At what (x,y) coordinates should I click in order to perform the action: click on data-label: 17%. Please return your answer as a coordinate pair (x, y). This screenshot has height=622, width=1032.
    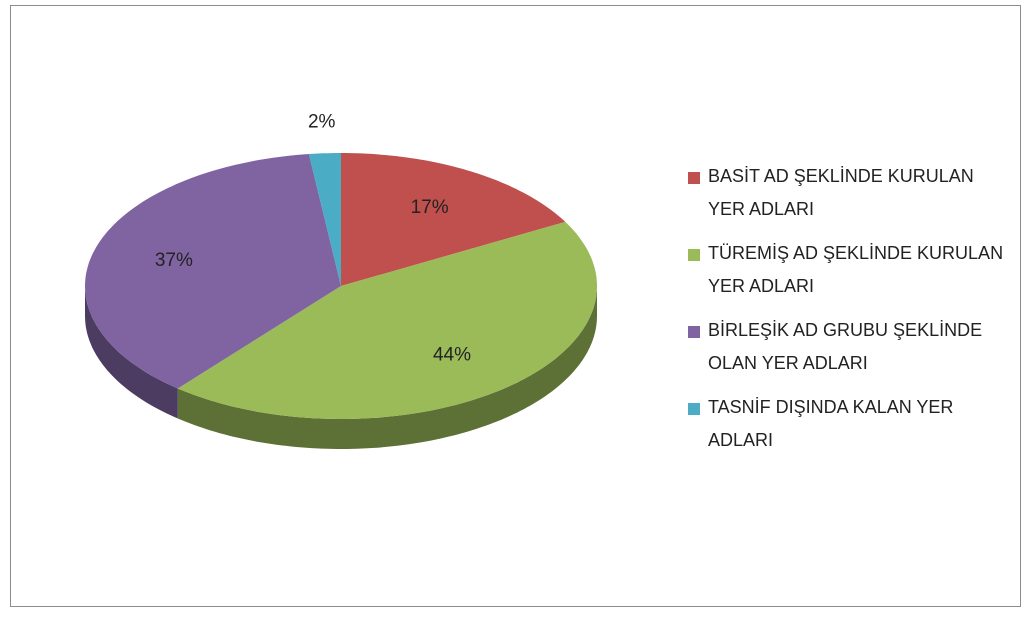
    Looking at the image, I should click on (430, 207).